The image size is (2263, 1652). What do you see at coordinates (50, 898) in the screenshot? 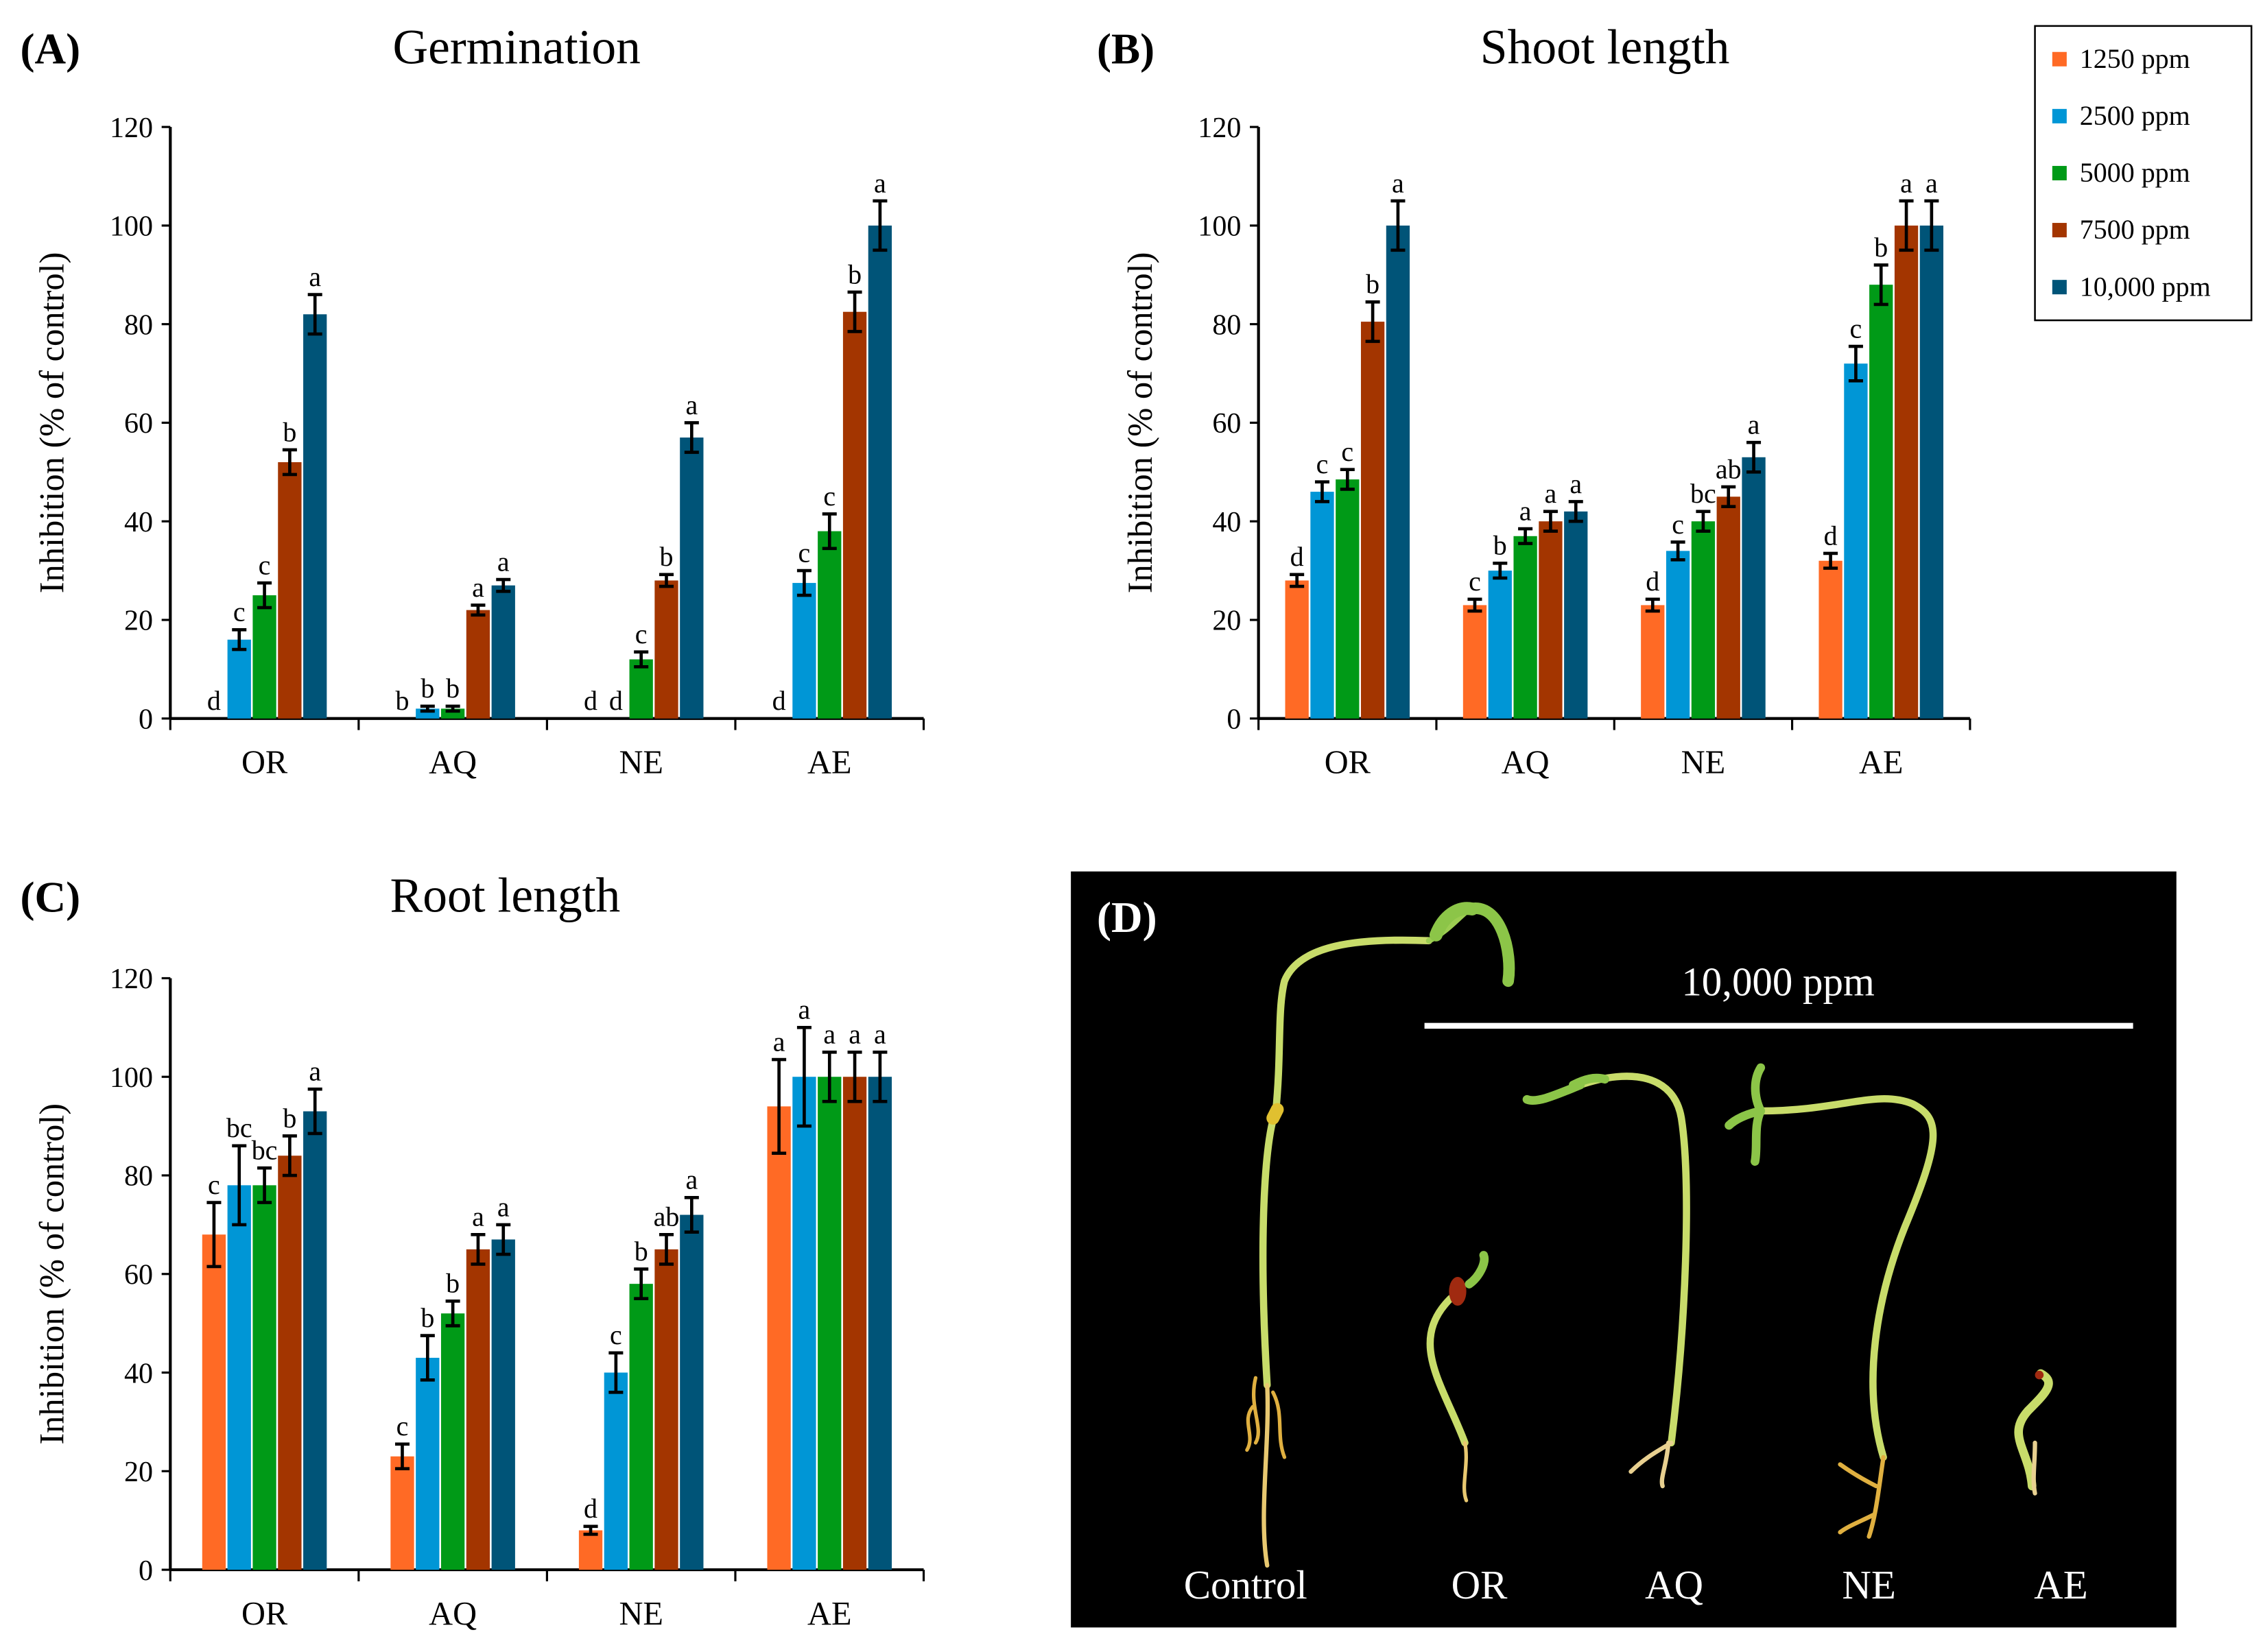
I see `panel-label: (C)` at bounding box center [50, 898].